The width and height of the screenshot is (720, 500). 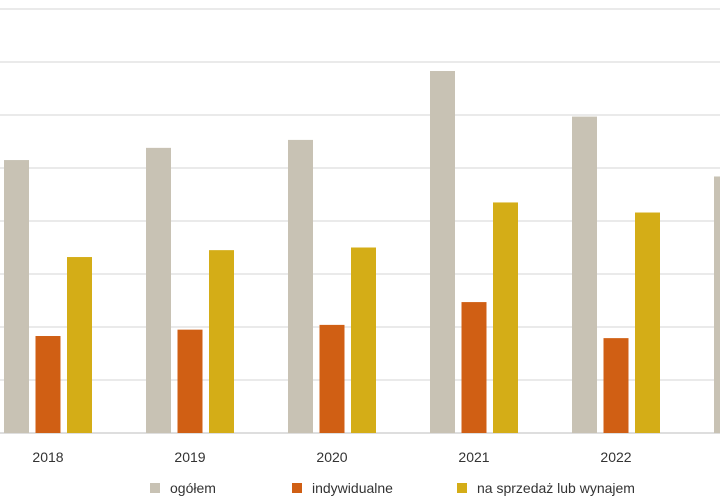 I want to click on legend-swatch-total, so click(x=155, y=488).